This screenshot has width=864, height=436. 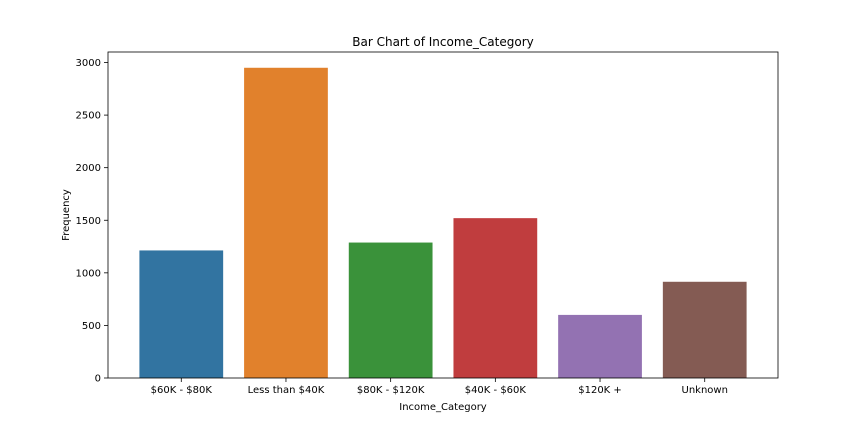 I want to click on x-tick-label: Unknown, so click(x=705, y=390).